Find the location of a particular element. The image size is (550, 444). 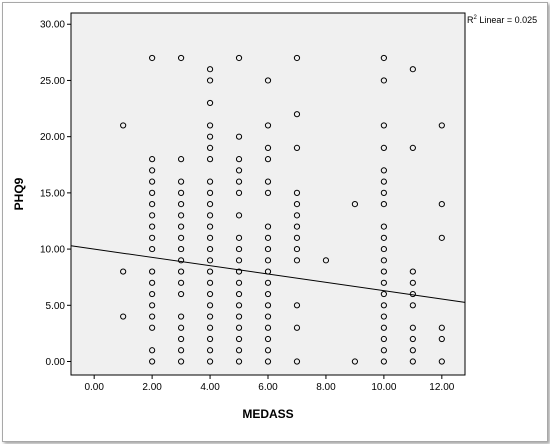

r2-annotation: R2 Linear = 0.025 is located at coordinates (502, 20).